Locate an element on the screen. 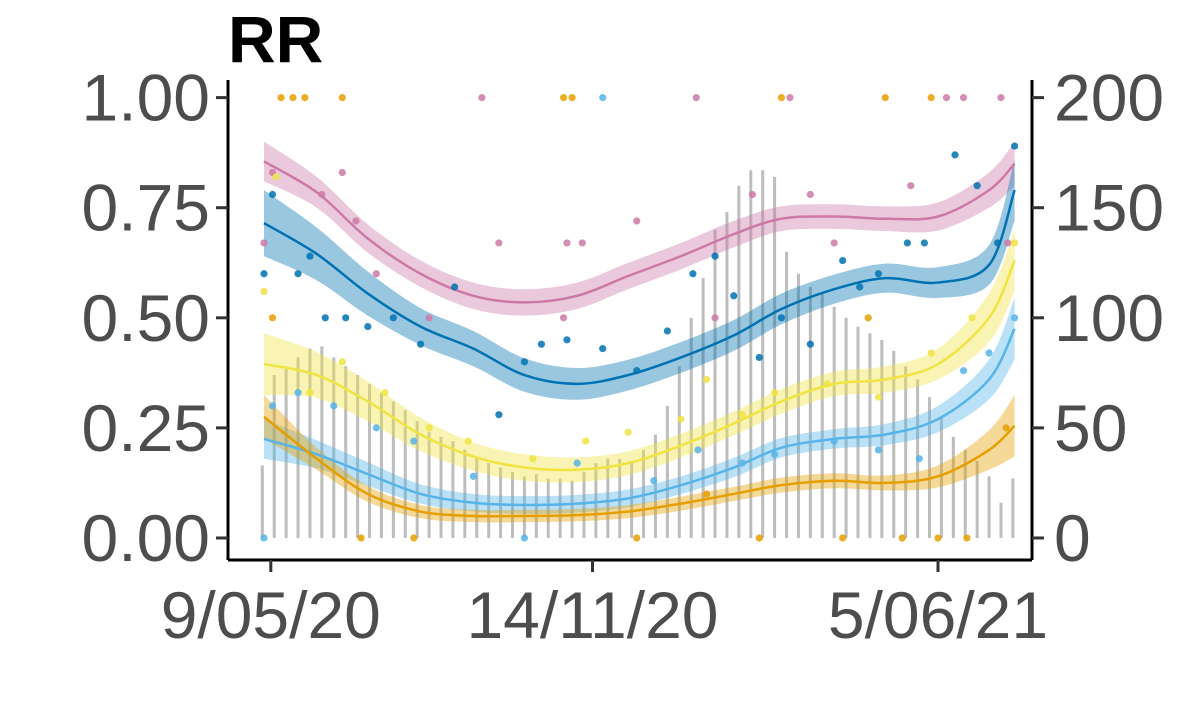 The height and width of the screenshot is (708, 1181). x-tick-label: 5/06/21 is located at coordinates (938, 615).